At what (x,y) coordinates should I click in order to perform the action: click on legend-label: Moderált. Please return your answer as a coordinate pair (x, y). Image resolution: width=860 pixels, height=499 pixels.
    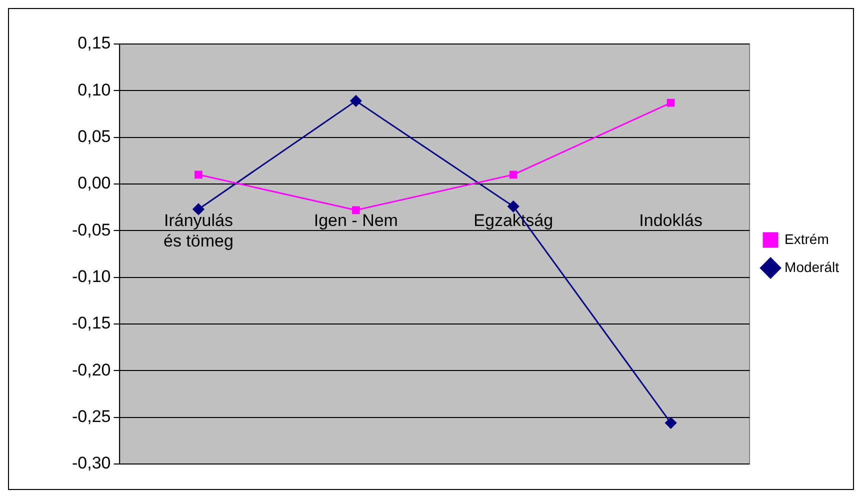
    Looking at the image, I should click on (812, 266).